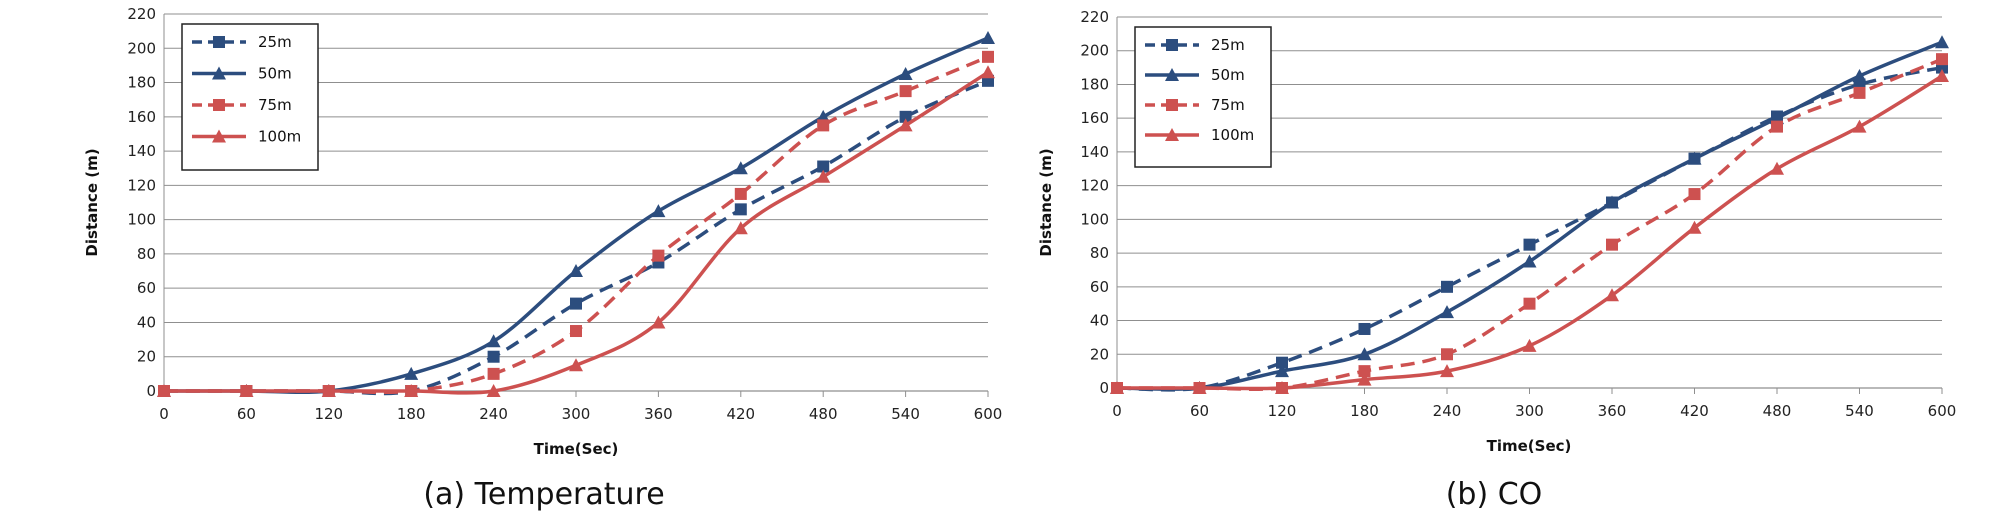 The height and width of the screenshot is (516, 2008). What do you see at coordinates (1094, 219) in the screenshot?
I see `y-tick-label: 100` at bounding box center [1094, 219].